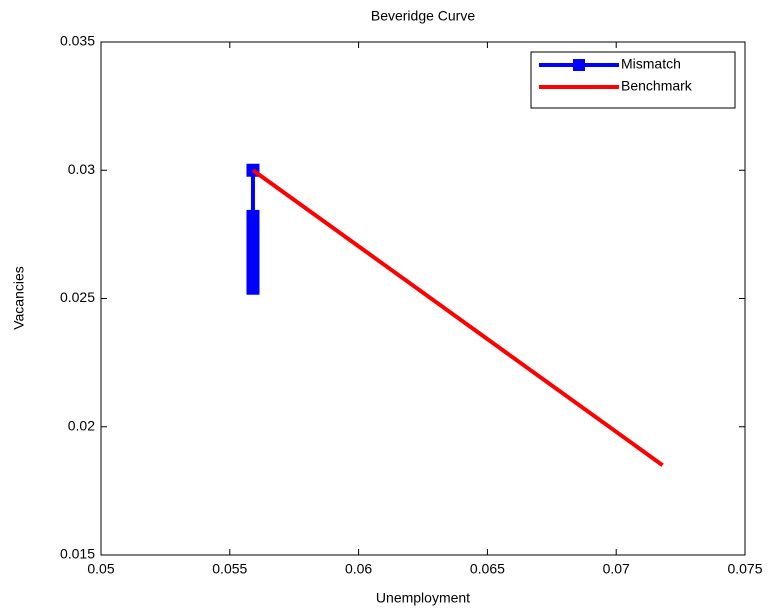 The image size is (777, 614). What do you see at coordinates (487, 569) in the screenshot?
I see `x-tick-label: 0.065` at bounding box center [487, 569].